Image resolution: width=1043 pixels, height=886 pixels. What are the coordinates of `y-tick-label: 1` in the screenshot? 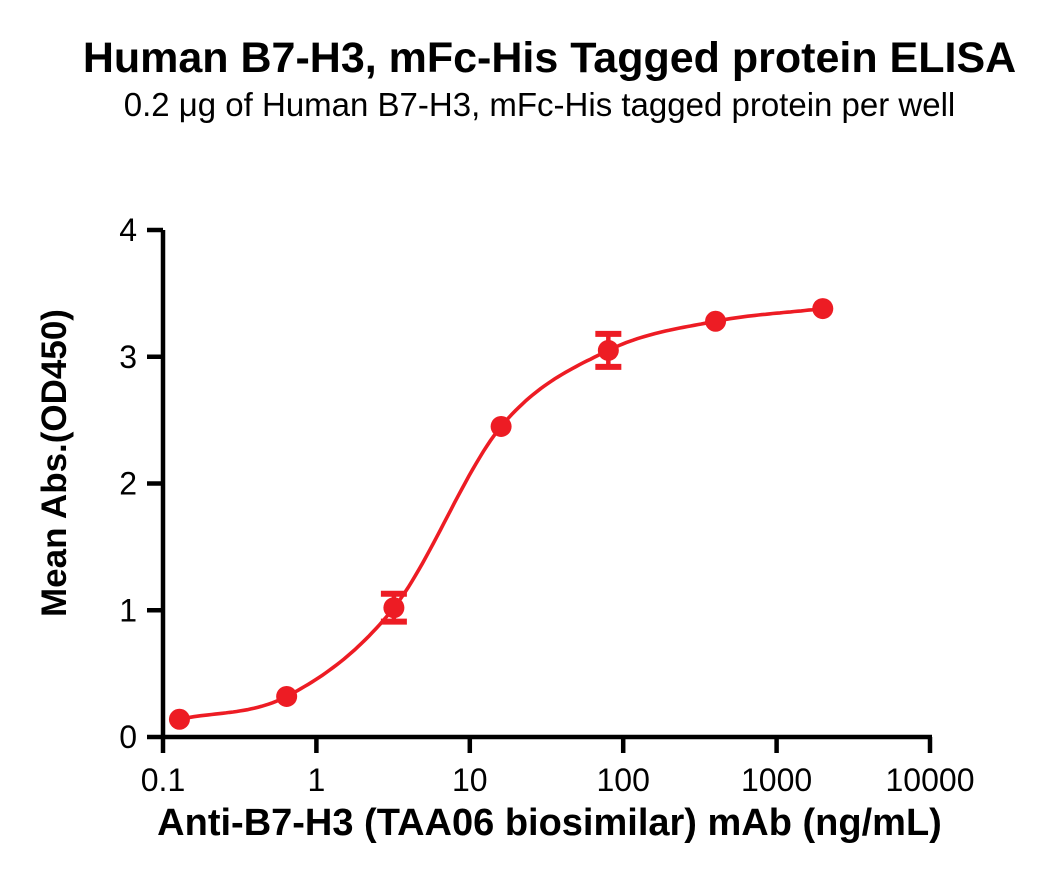 It's located at (128, 610).